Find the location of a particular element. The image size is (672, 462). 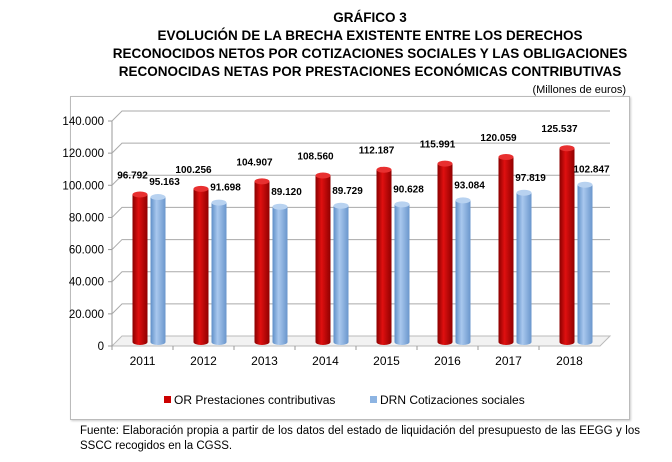

units-label: (Millones de euros) is located at coordinates (579, 90).